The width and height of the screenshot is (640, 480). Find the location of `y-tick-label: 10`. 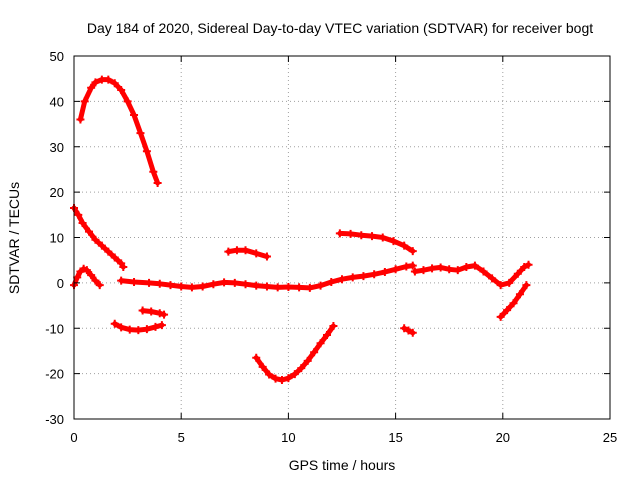

y-tick-label: 10 is located at coordinates (57, 238).